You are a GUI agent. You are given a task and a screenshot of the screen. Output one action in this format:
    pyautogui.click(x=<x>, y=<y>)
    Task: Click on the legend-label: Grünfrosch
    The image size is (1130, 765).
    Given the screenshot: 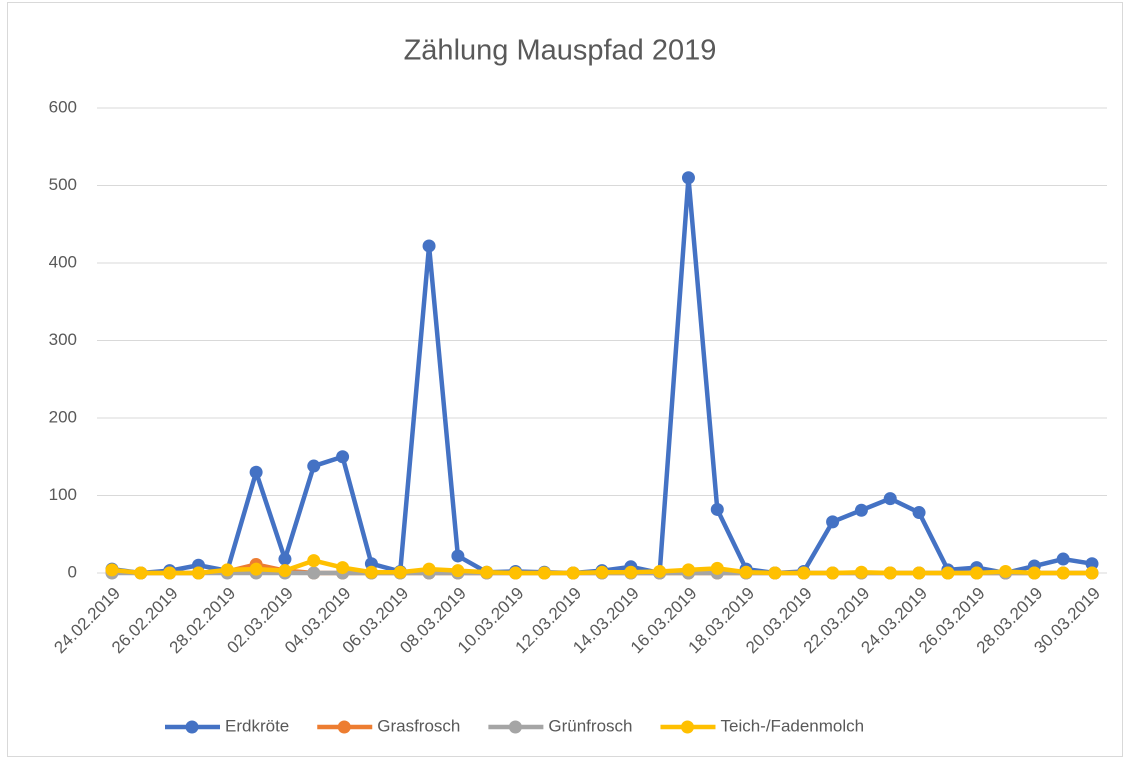 What is the action you would take?
    pyautogui.click(x=590, y=725)
    